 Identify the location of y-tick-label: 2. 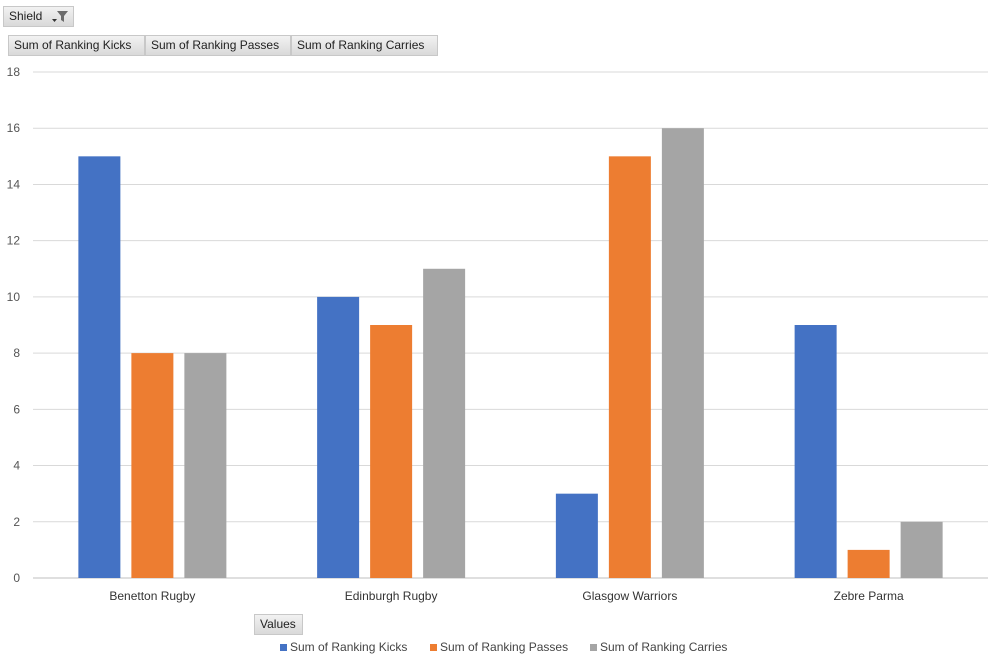
(16, 522).